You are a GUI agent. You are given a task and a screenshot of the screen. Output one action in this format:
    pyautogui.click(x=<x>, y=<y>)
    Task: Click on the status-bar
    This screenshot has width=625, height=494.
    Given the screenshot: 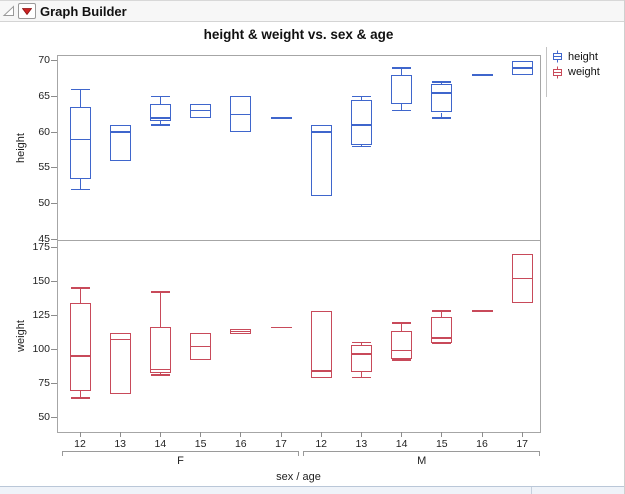 What is the action you would take?
    pyautogui.click(x=312, y=490)
    